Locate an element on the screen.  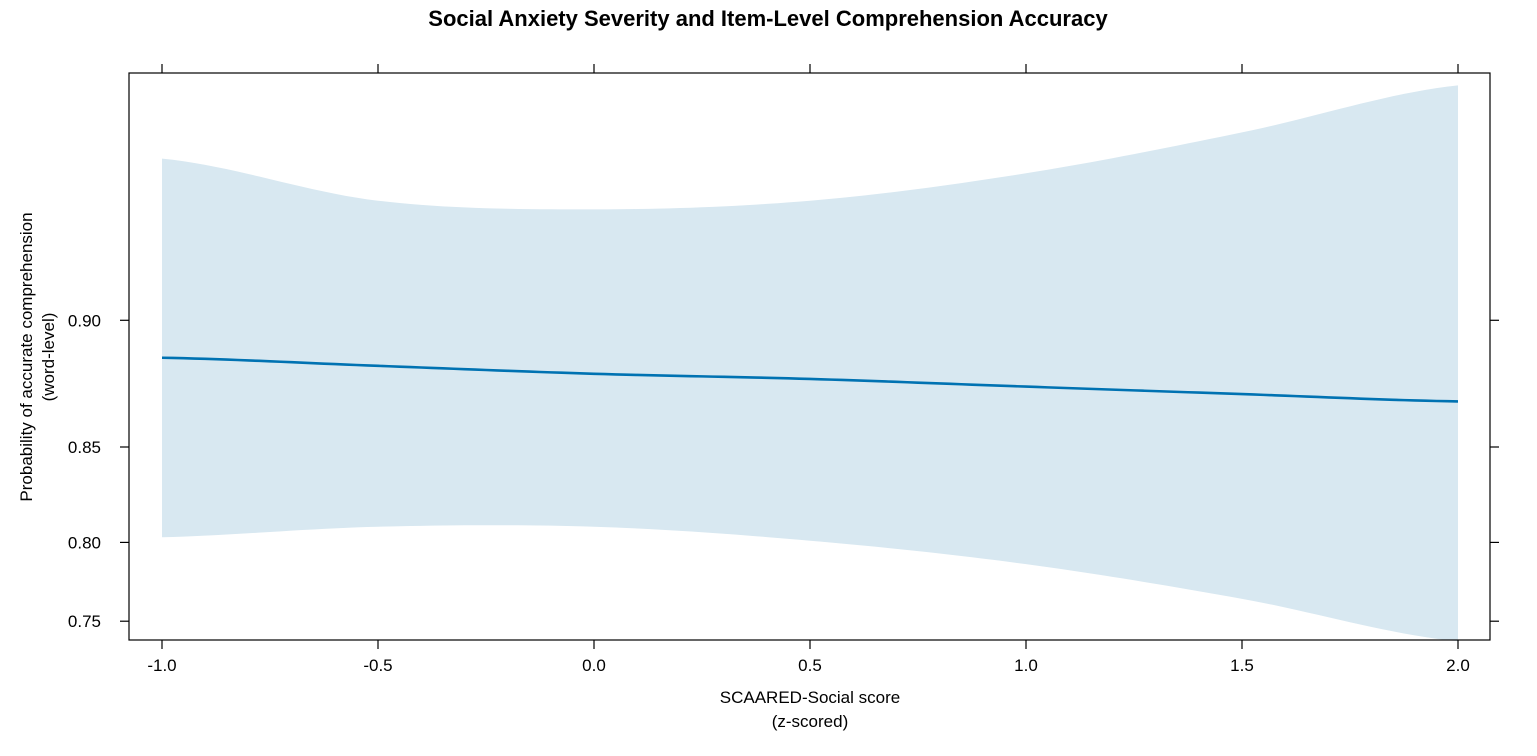
x-tick-label: 0.0 is located at coordinates (594, 665).